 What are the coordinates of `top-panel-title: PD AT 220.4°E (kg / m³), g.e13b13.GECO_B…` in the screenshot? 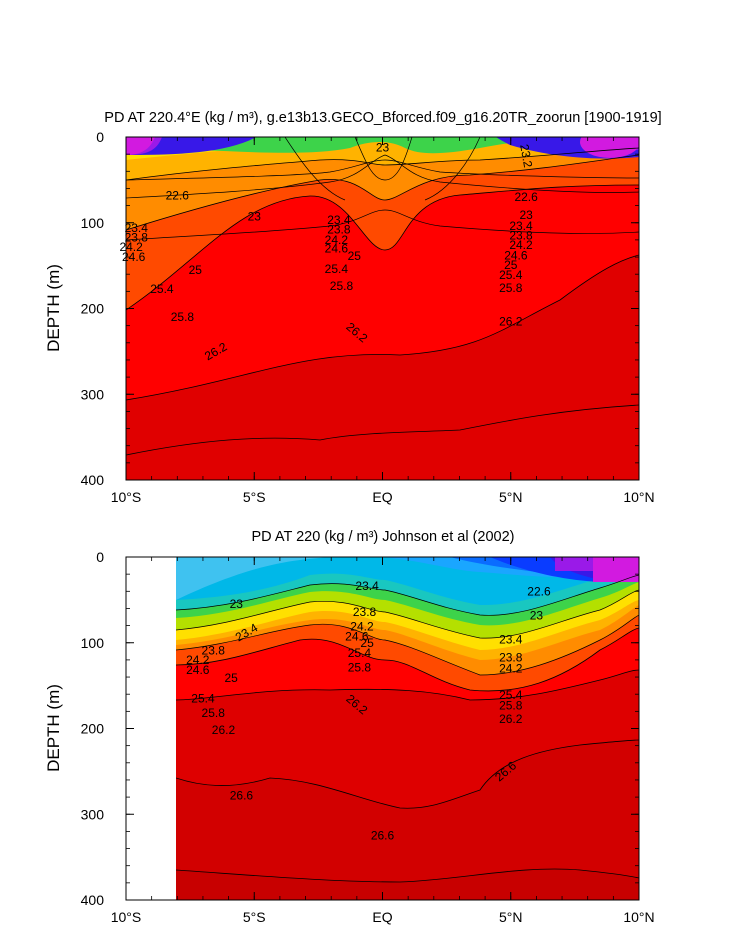 It's located at (382, 118).